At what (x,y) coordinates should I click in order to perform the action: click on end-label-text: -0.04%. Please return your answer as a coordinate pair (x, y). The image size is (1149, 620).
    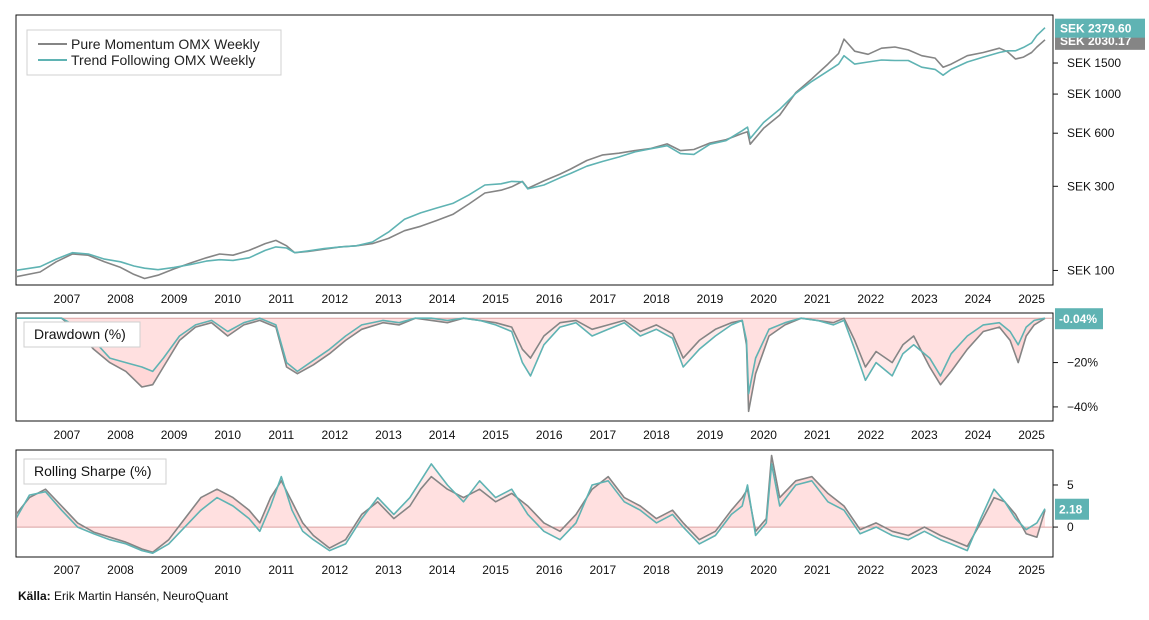
    Looking at the image, I should click on (1078, 319).